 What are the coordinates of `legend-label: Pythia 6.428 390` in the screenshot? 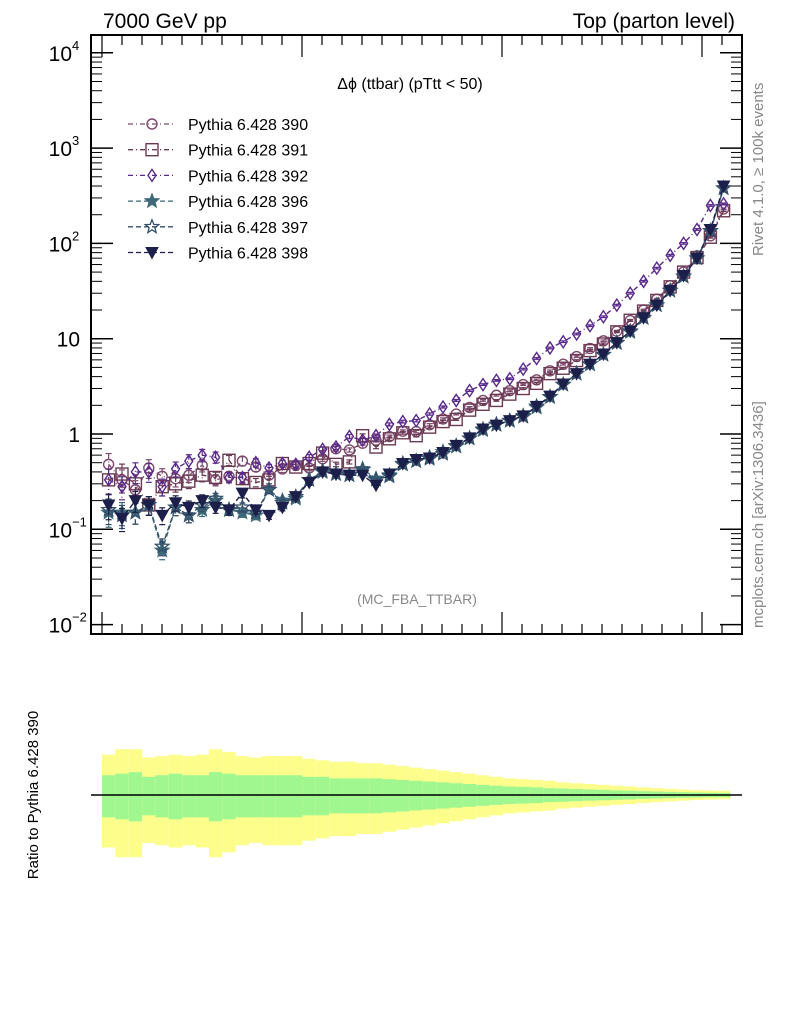 It's located at (248, 125).